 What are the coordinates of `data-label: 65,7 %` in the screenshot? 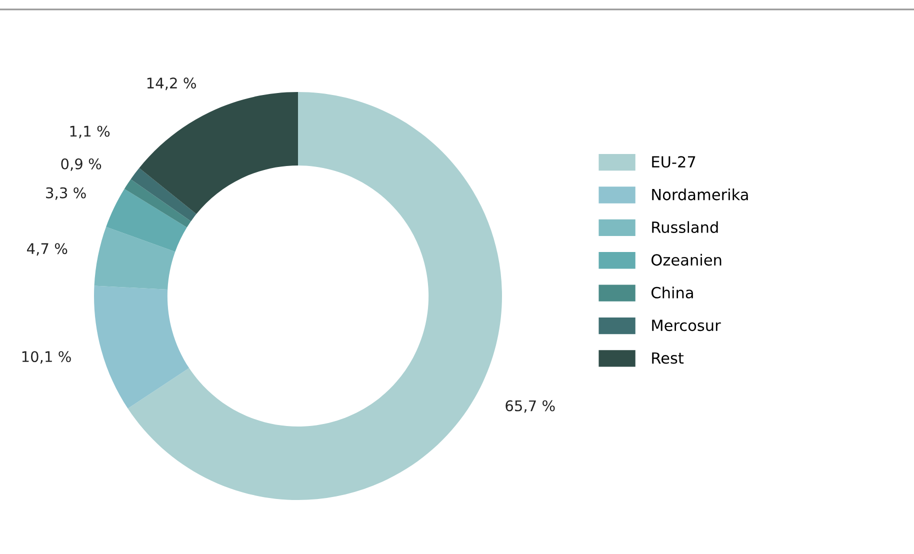 It's located at (530, 406).